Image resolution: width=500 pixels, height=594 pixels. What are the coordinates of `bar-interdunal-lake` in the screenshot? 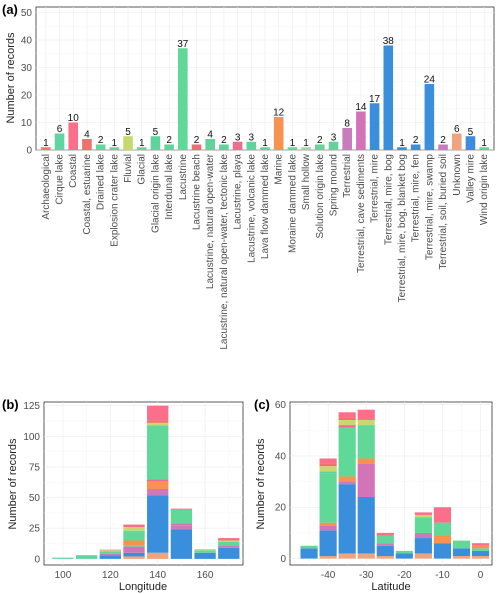 It's located at (169, 147).